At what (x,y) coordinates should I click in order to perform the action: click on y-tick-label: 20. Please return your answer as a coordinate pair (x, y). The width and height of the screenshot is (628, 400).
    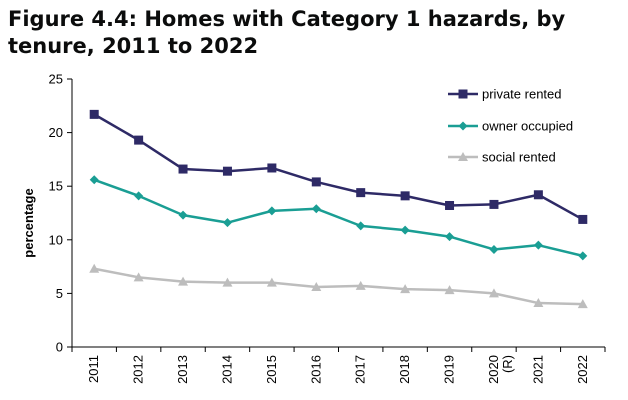
    Looking at the image, I should click on (56, 132).